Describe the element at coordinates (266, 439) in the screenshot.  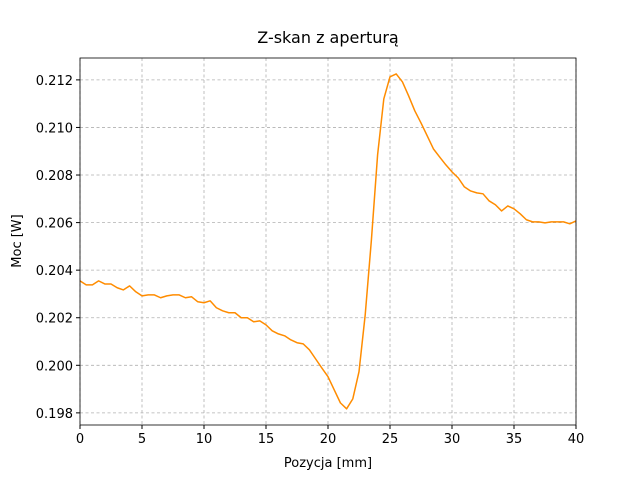
I see `x-tick-label: 15` at that location.